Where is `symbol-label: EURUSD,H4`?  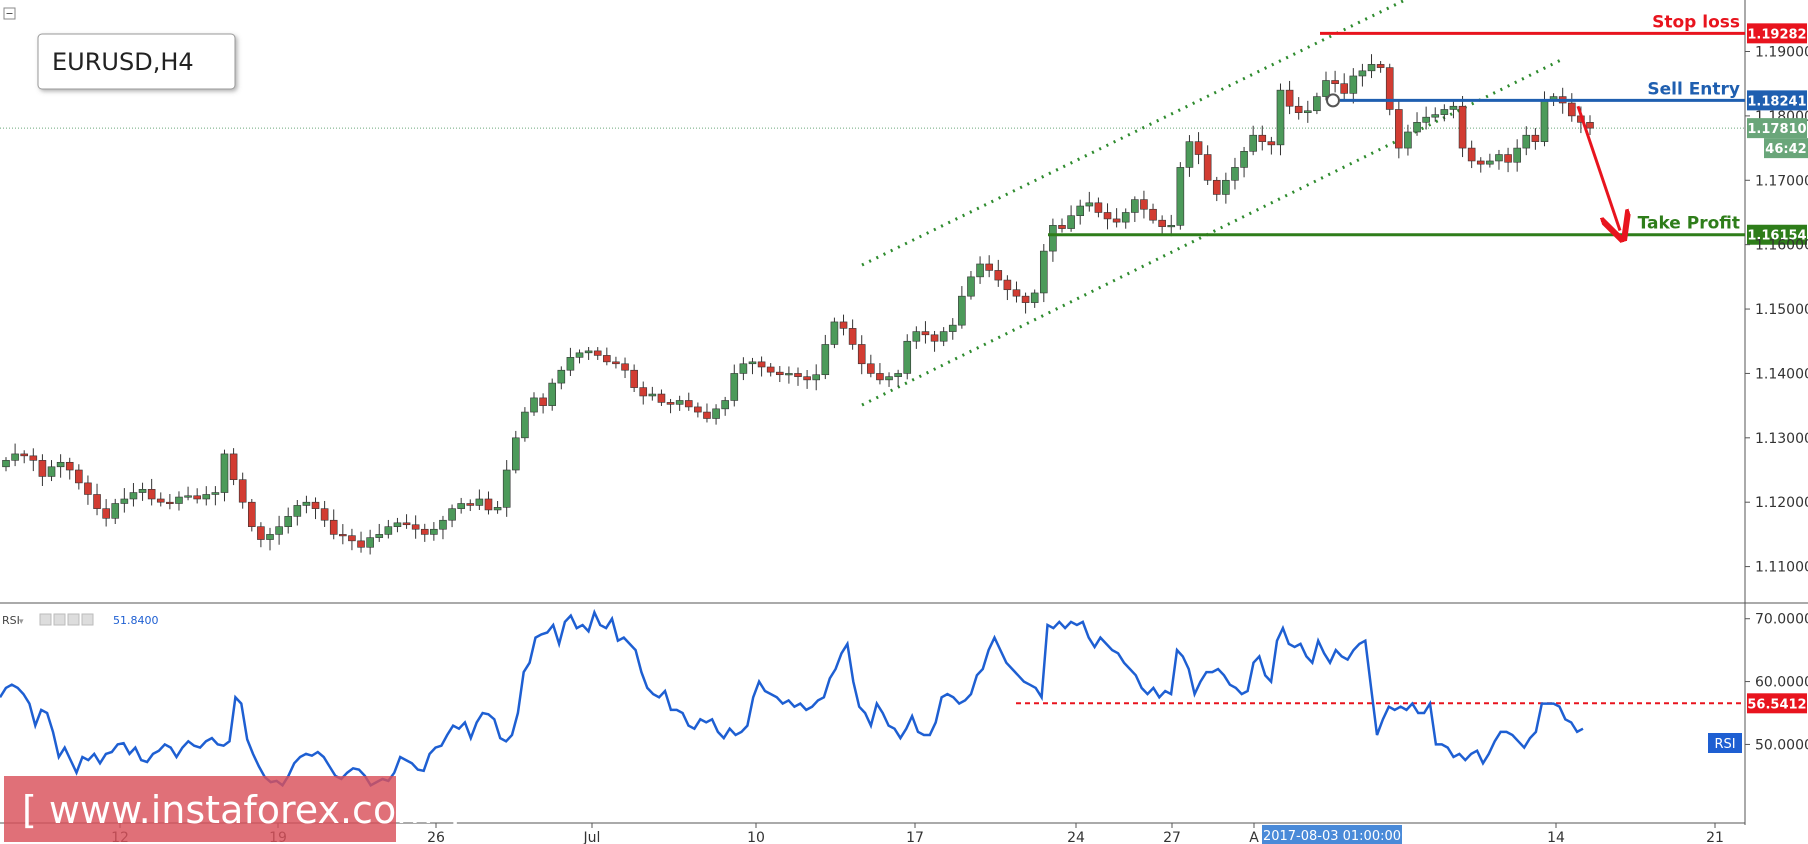
symbol-label: EURUSD,H4 is located at coordinates (123, 62).